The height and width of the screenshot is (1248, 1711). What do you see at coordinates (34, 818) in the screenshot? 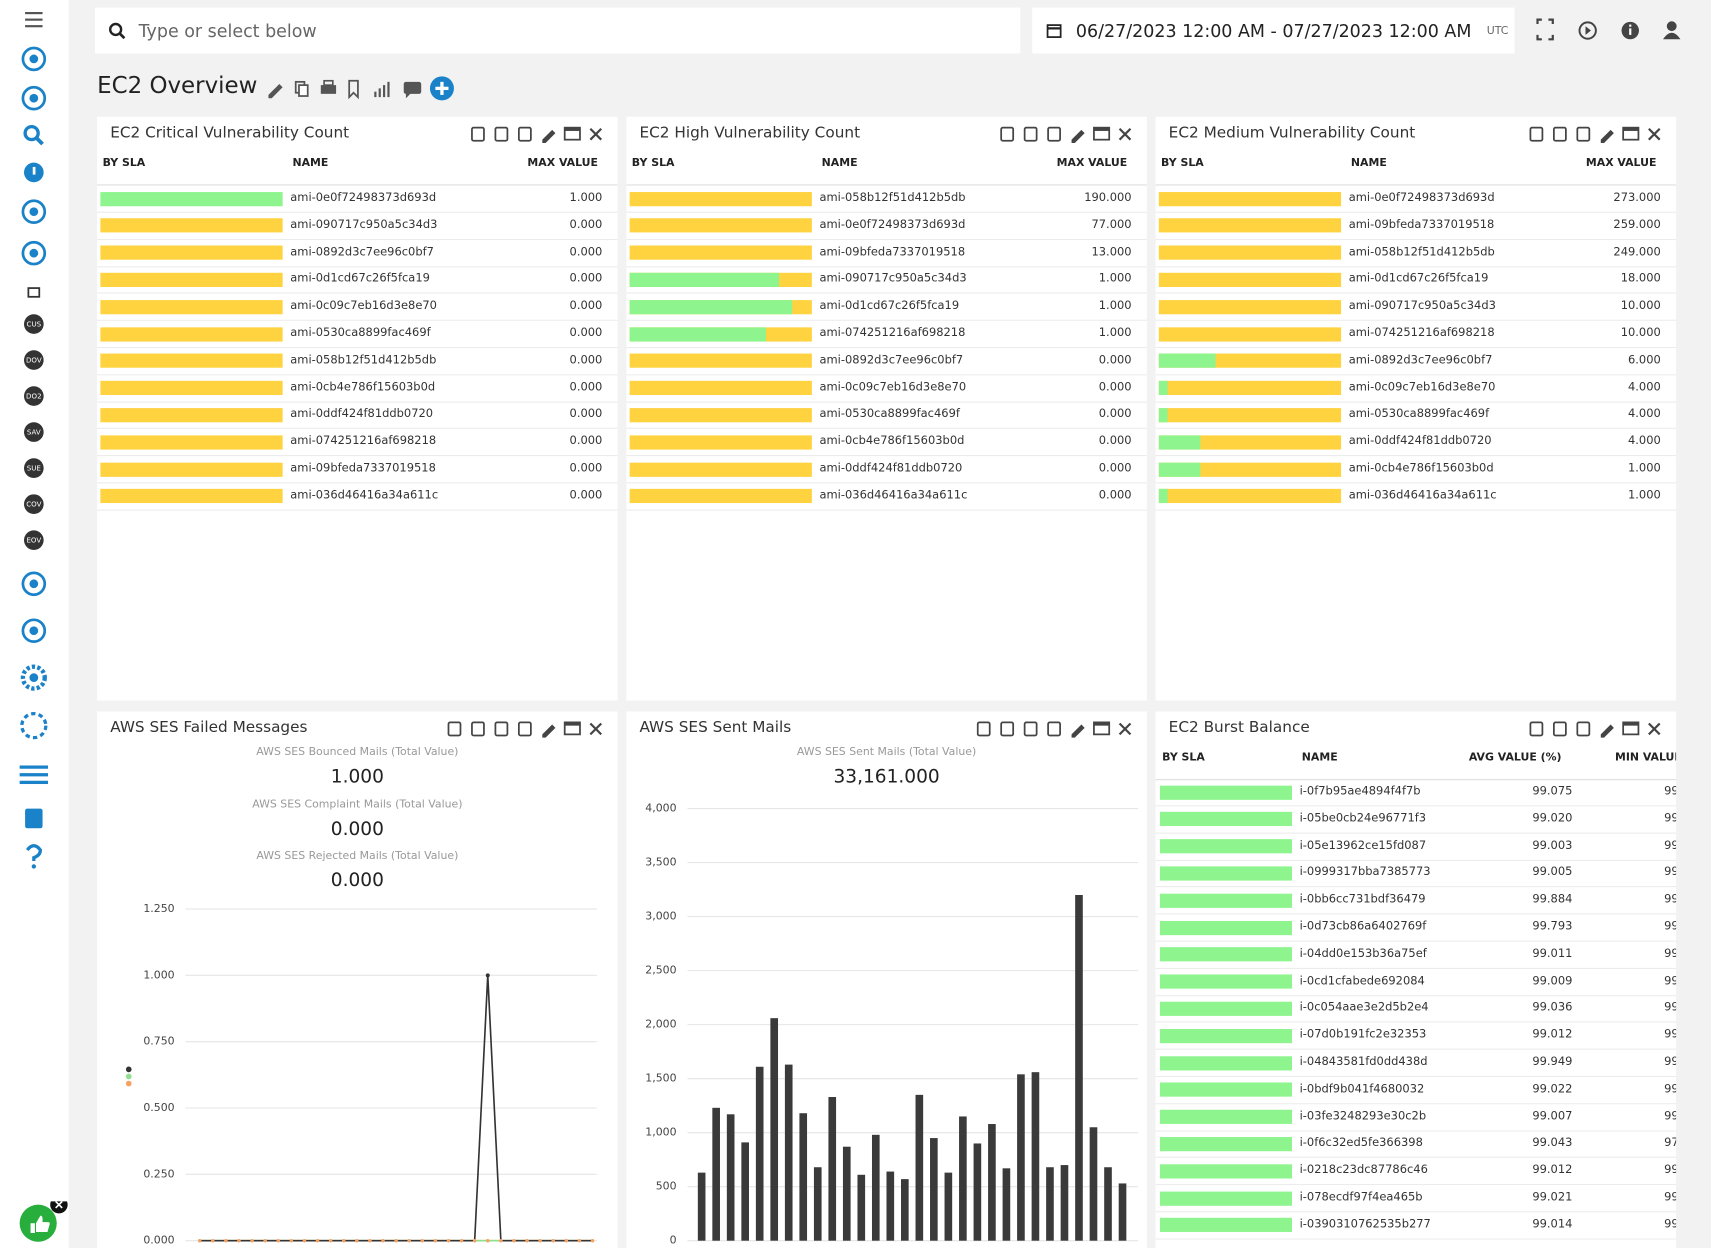
I see `book-nav` at bounding box center [34, 818].